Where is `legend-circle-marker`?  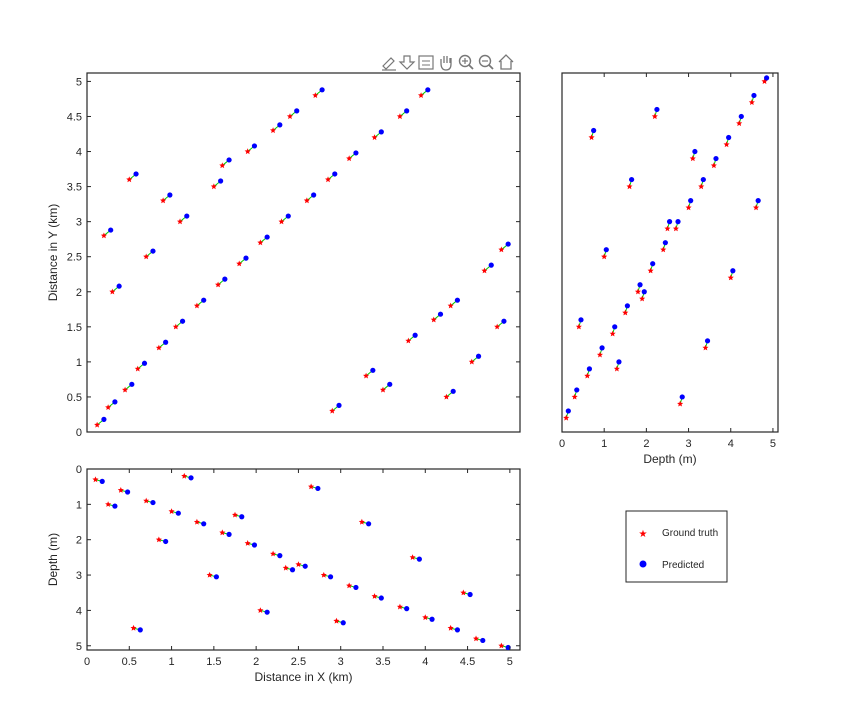
legend-circle-marker is located at coordinates (643, 564).